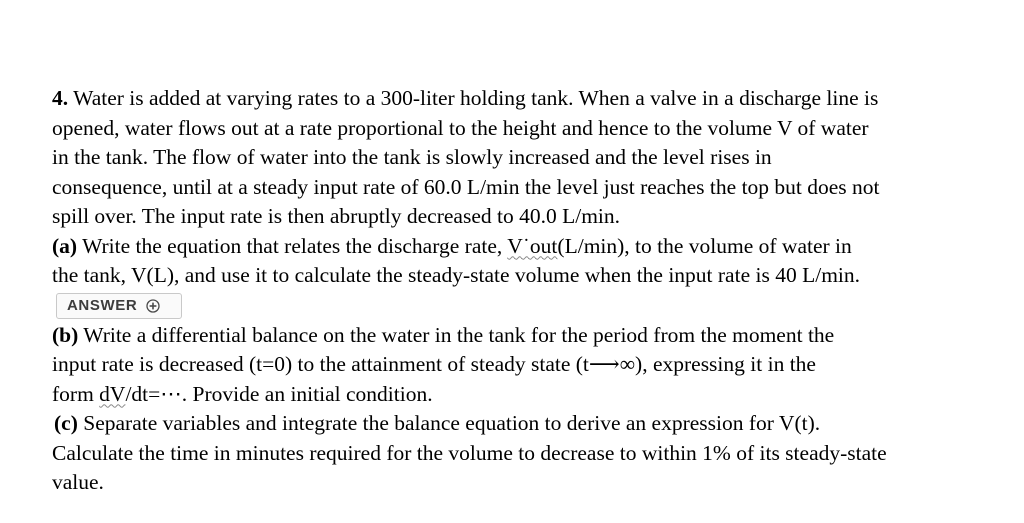 This screenshot has width=1024, height=523. I want to click on dv-symbol: dV, so click(112, 393).